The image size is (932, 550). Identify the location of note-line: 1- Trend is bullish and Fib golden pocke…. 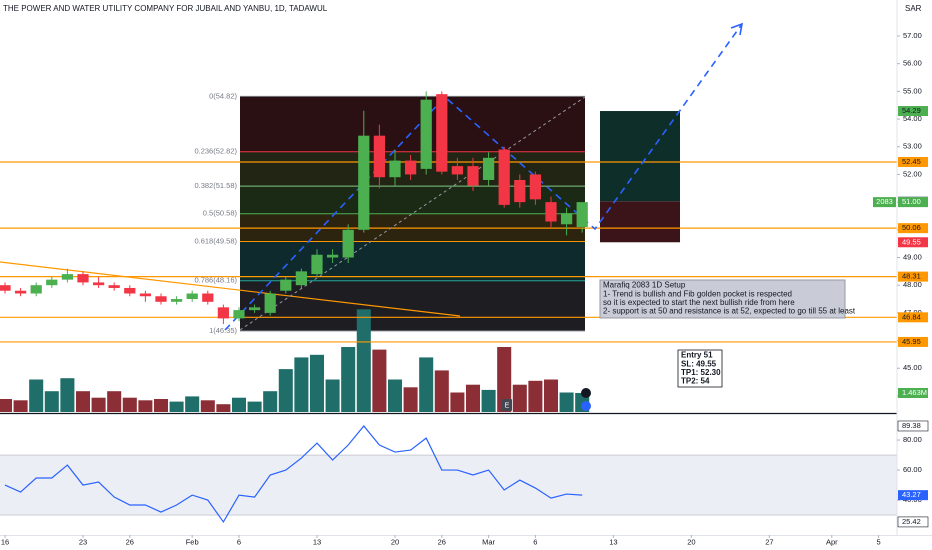
(697, 294).